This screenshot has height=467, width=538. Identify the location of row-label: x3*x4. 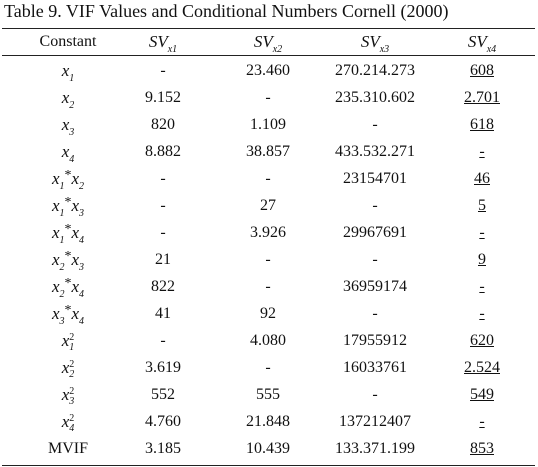
(68, 313).